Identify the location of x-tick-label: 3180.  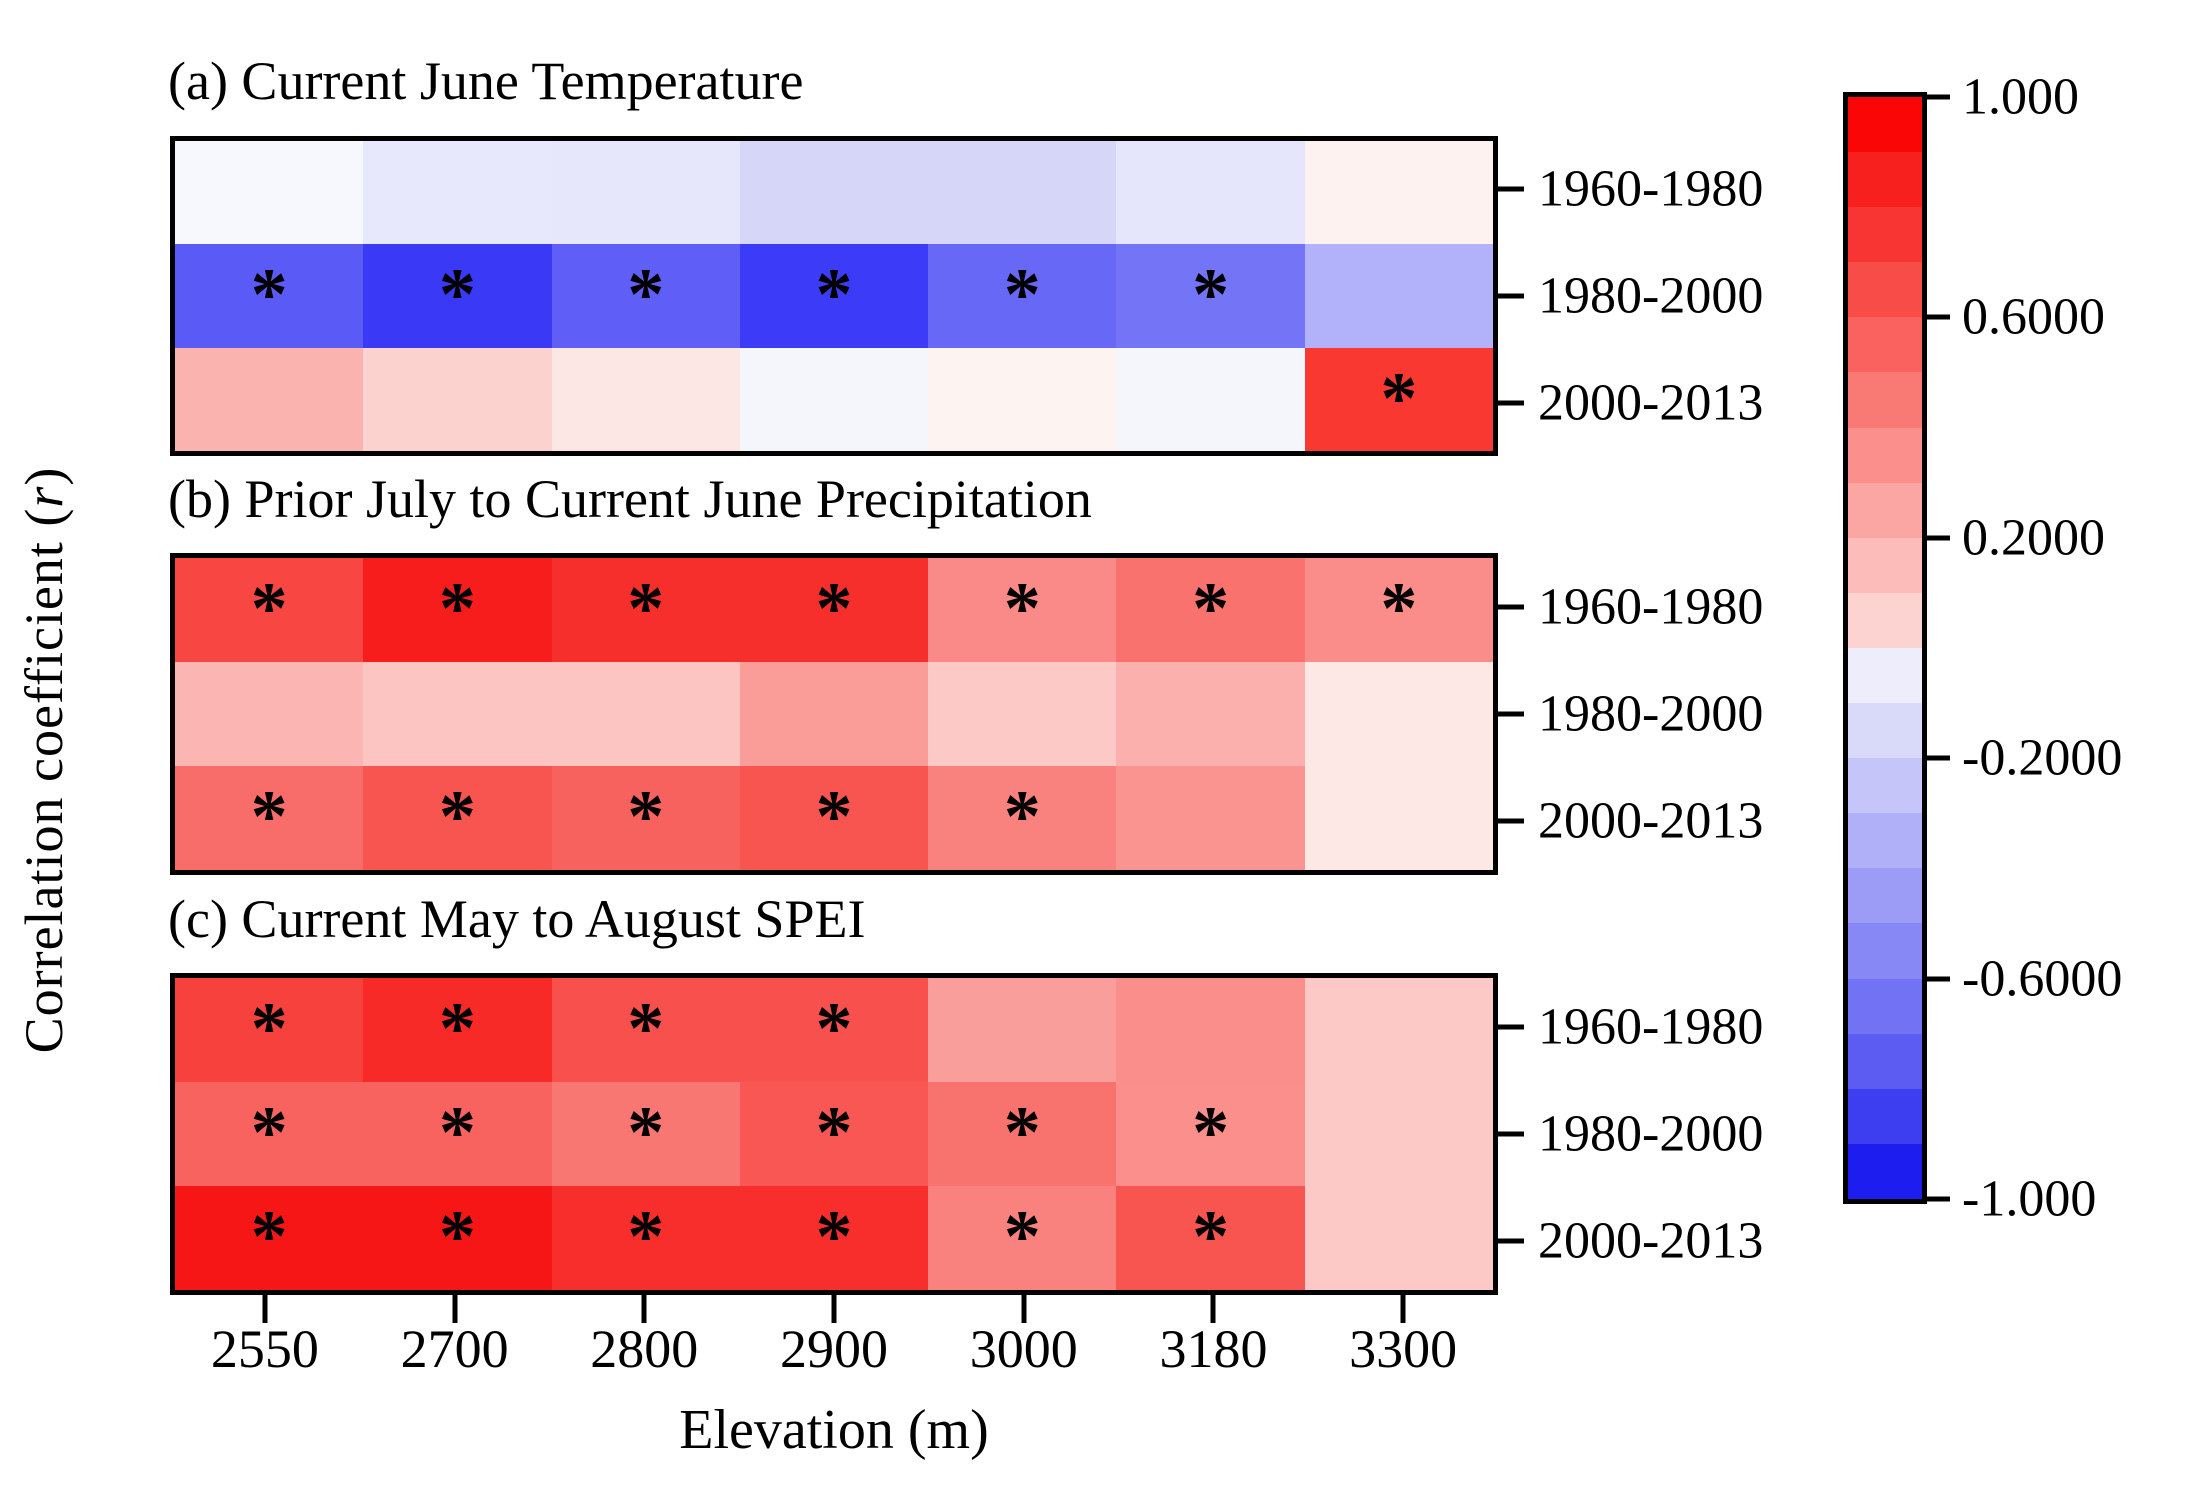
(1213, 1349).